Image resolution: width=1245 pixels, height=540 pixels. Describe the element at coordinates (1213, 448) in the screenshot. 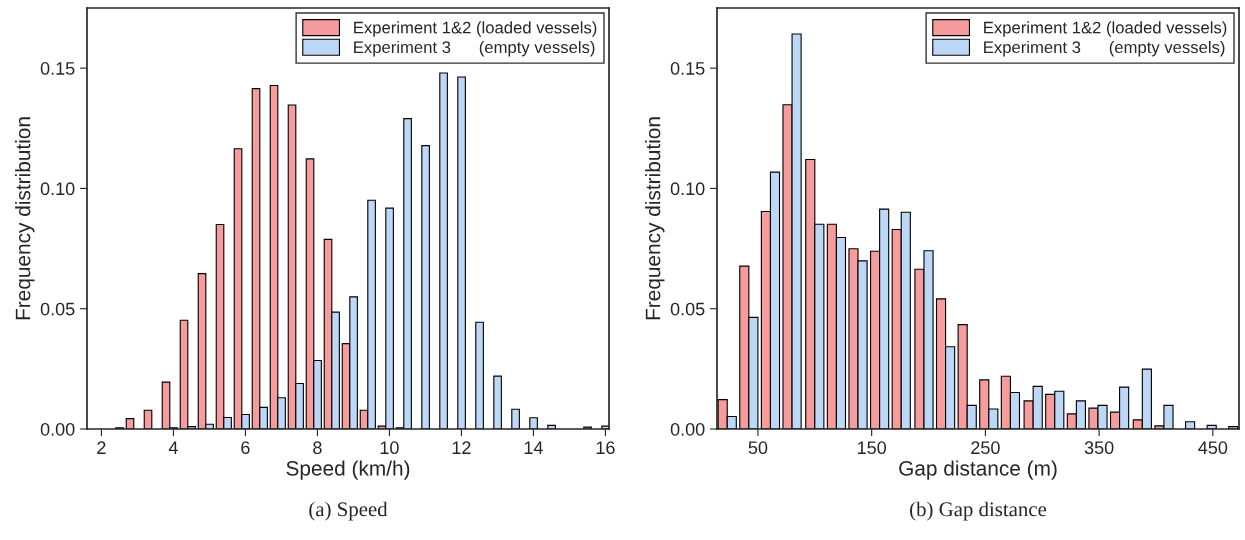

I see `x-tick-label: 450` at that location.